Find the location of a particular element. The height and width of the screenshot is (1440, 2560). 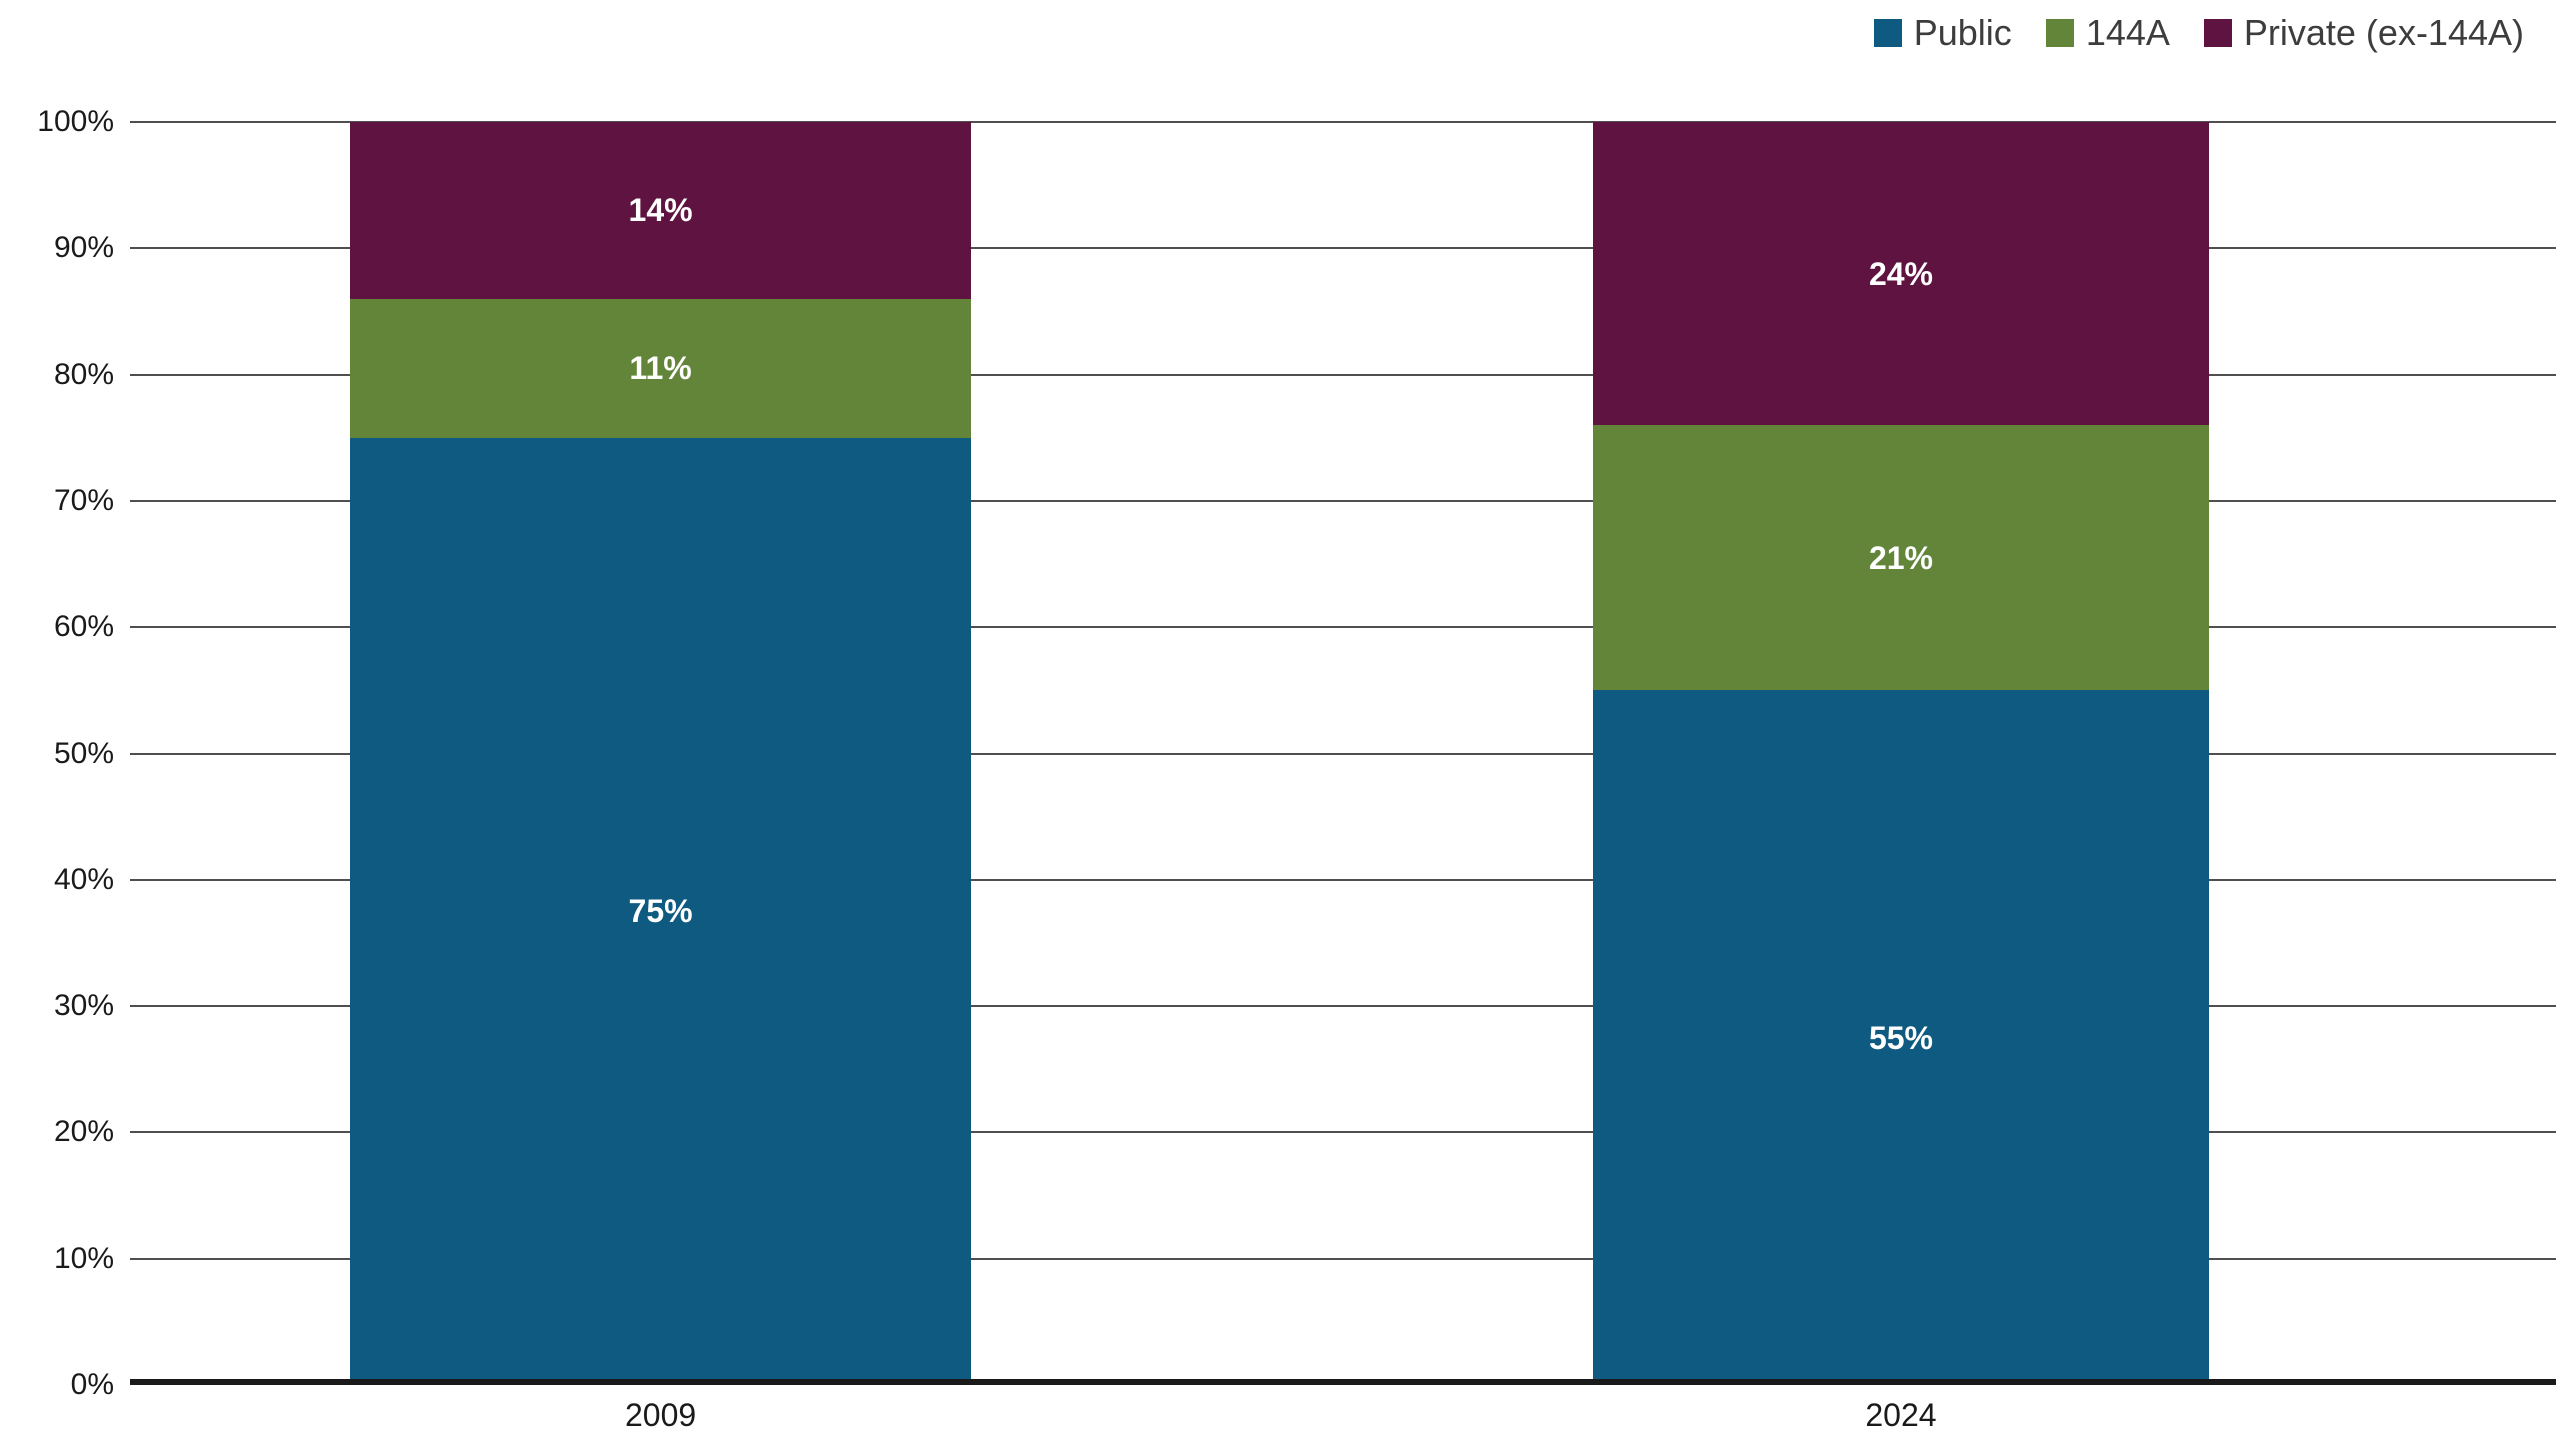

x-axis-line is located at coordinates (1343, 1382).